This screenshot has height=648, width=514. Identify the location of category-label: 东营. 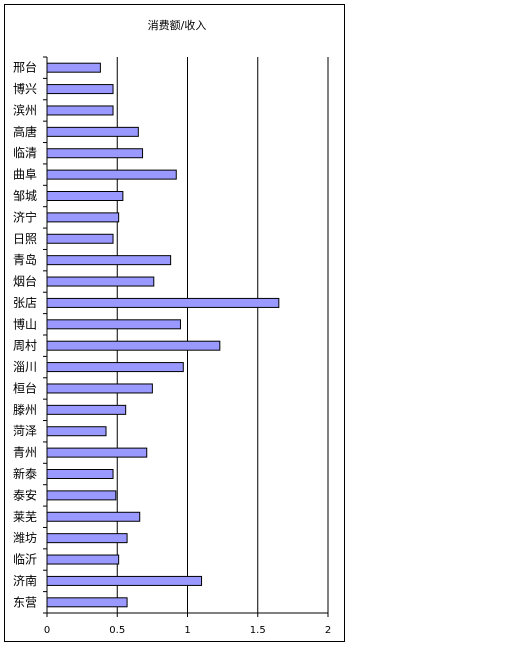
(25, 602).